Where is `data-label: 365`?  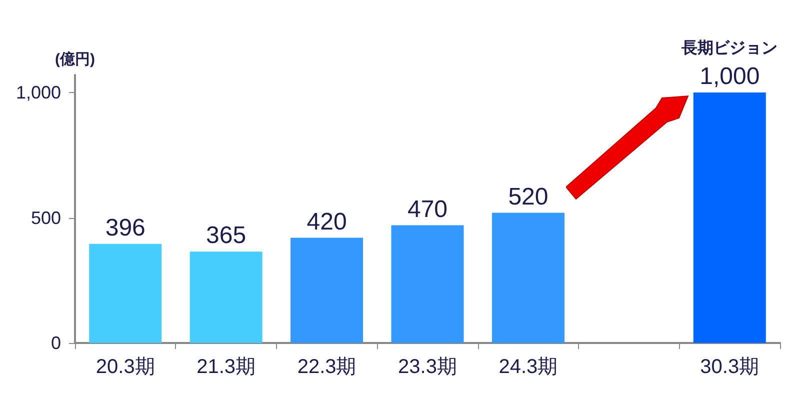 data-label: 365 is located at coordinates (226, 236).